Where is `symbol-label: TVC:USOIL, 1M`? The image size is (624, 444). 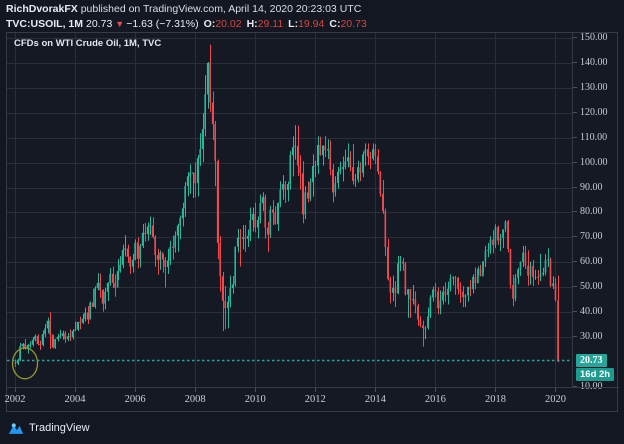 symbol-label: TVC:USOIL, 1M is located at coordinates (45, 24).